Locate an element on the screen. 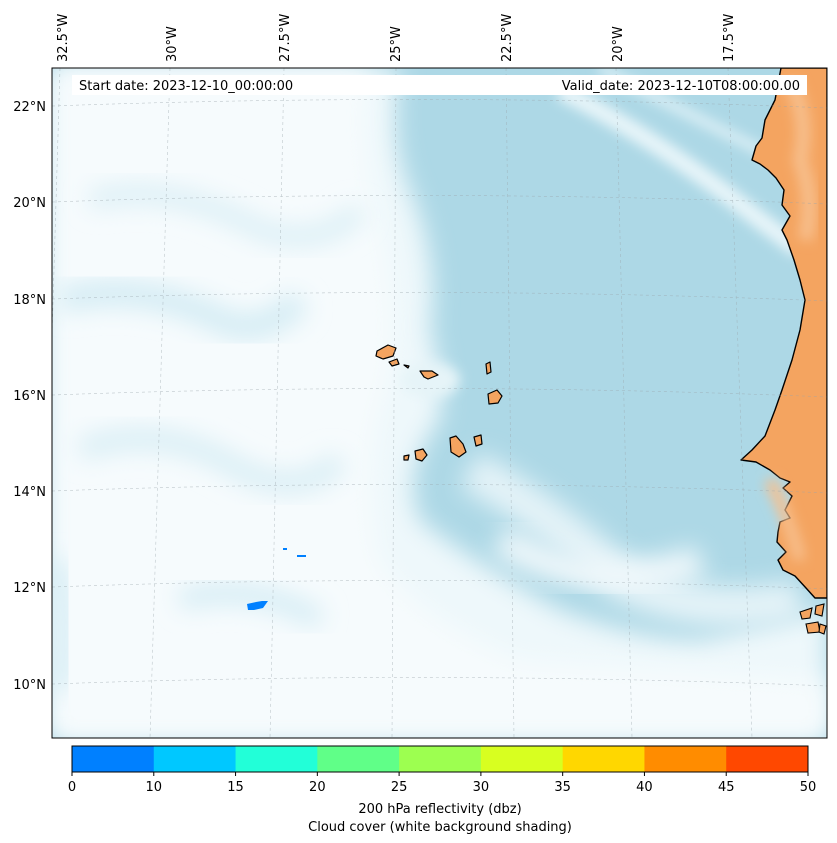 The height and width of the screenshot is (843, 837). lon-label-17-5w: 17.5°W is located at coordinates (729, 38).